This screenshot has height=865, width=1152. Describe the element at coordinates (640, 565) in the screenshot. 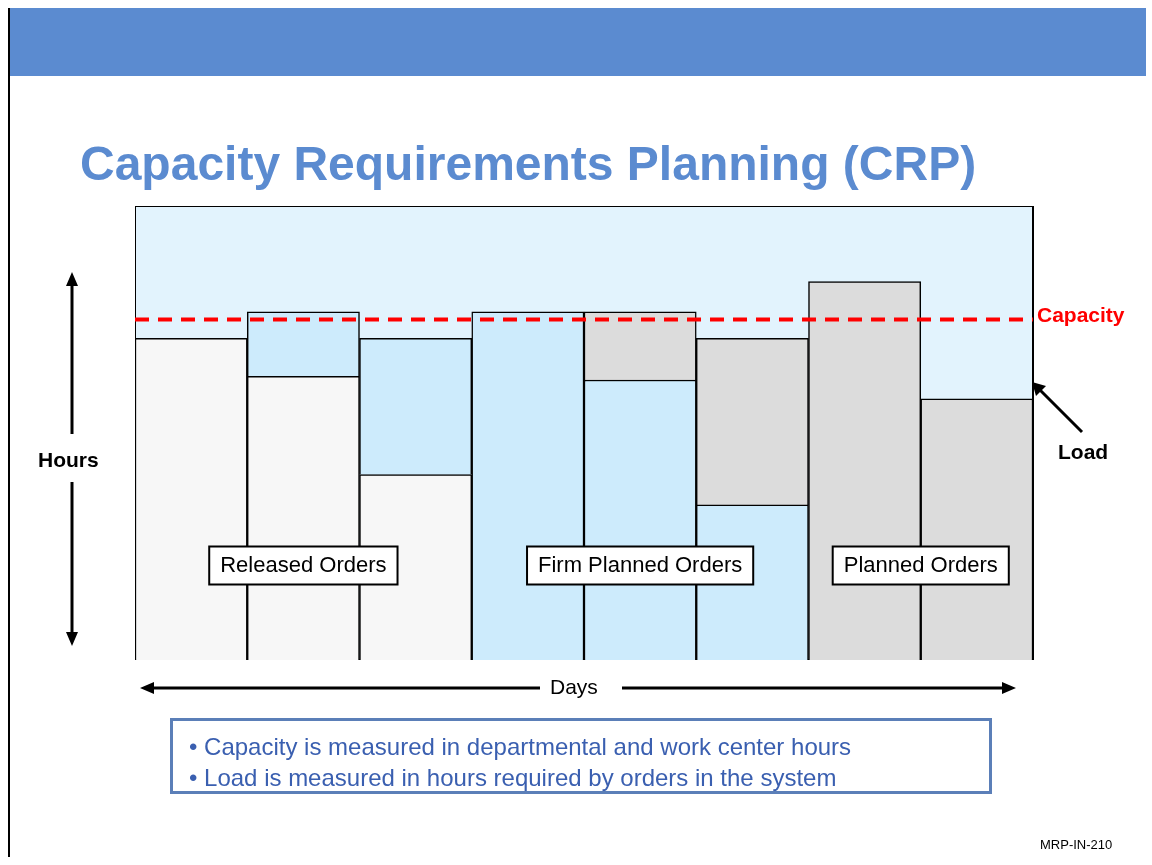

I see `series-label: Firm Planned Orders` at that location.